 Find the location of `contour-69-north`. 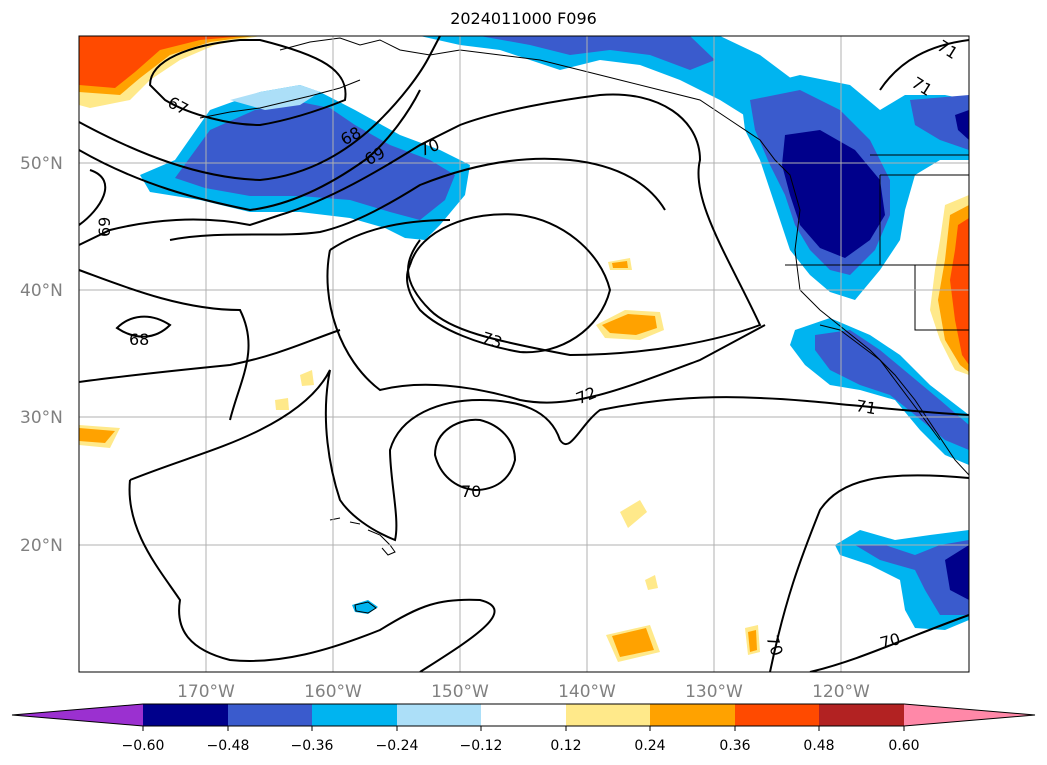

contour-69-north is located at coordinates (250, 150).